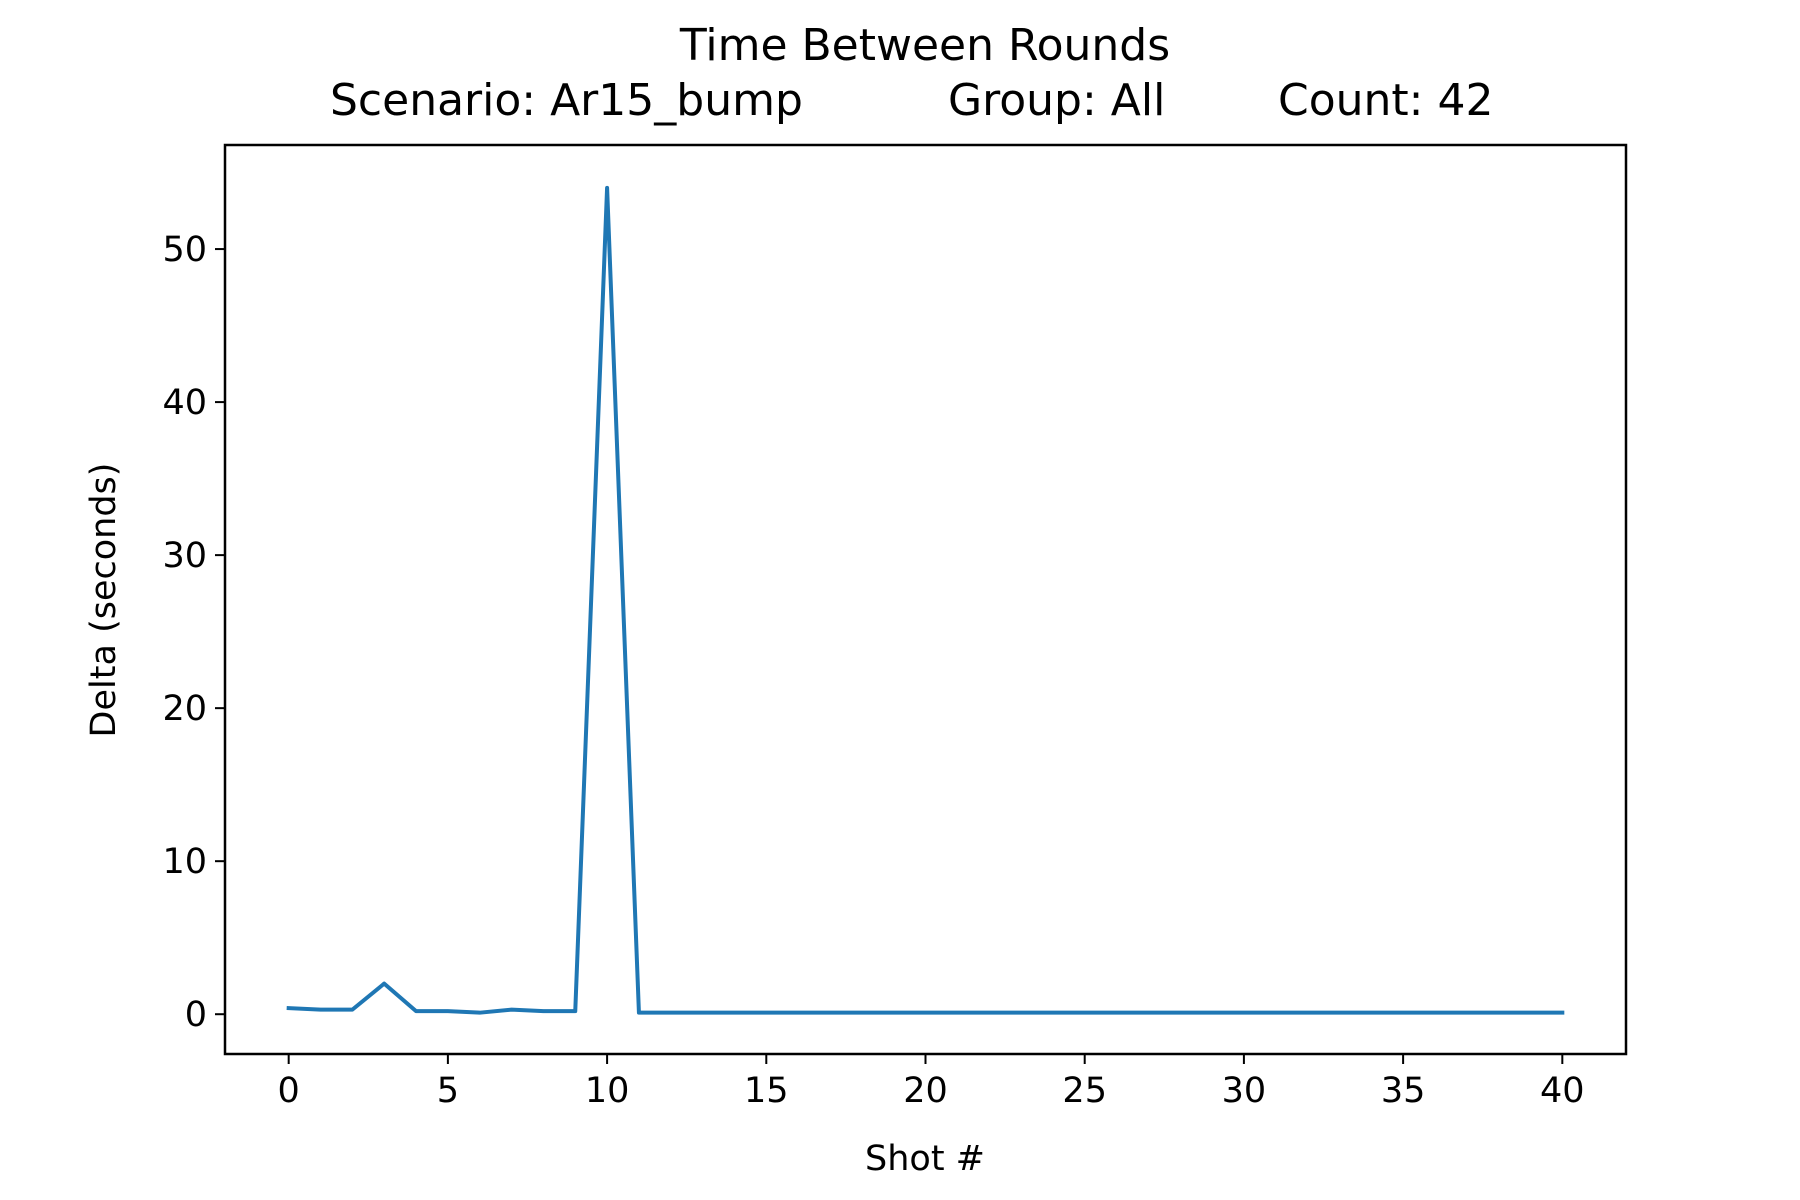  Describe the element at coordinates (104, 600) in the screenshot. I see `y-axis-label: Delta (seconds)` at that location.